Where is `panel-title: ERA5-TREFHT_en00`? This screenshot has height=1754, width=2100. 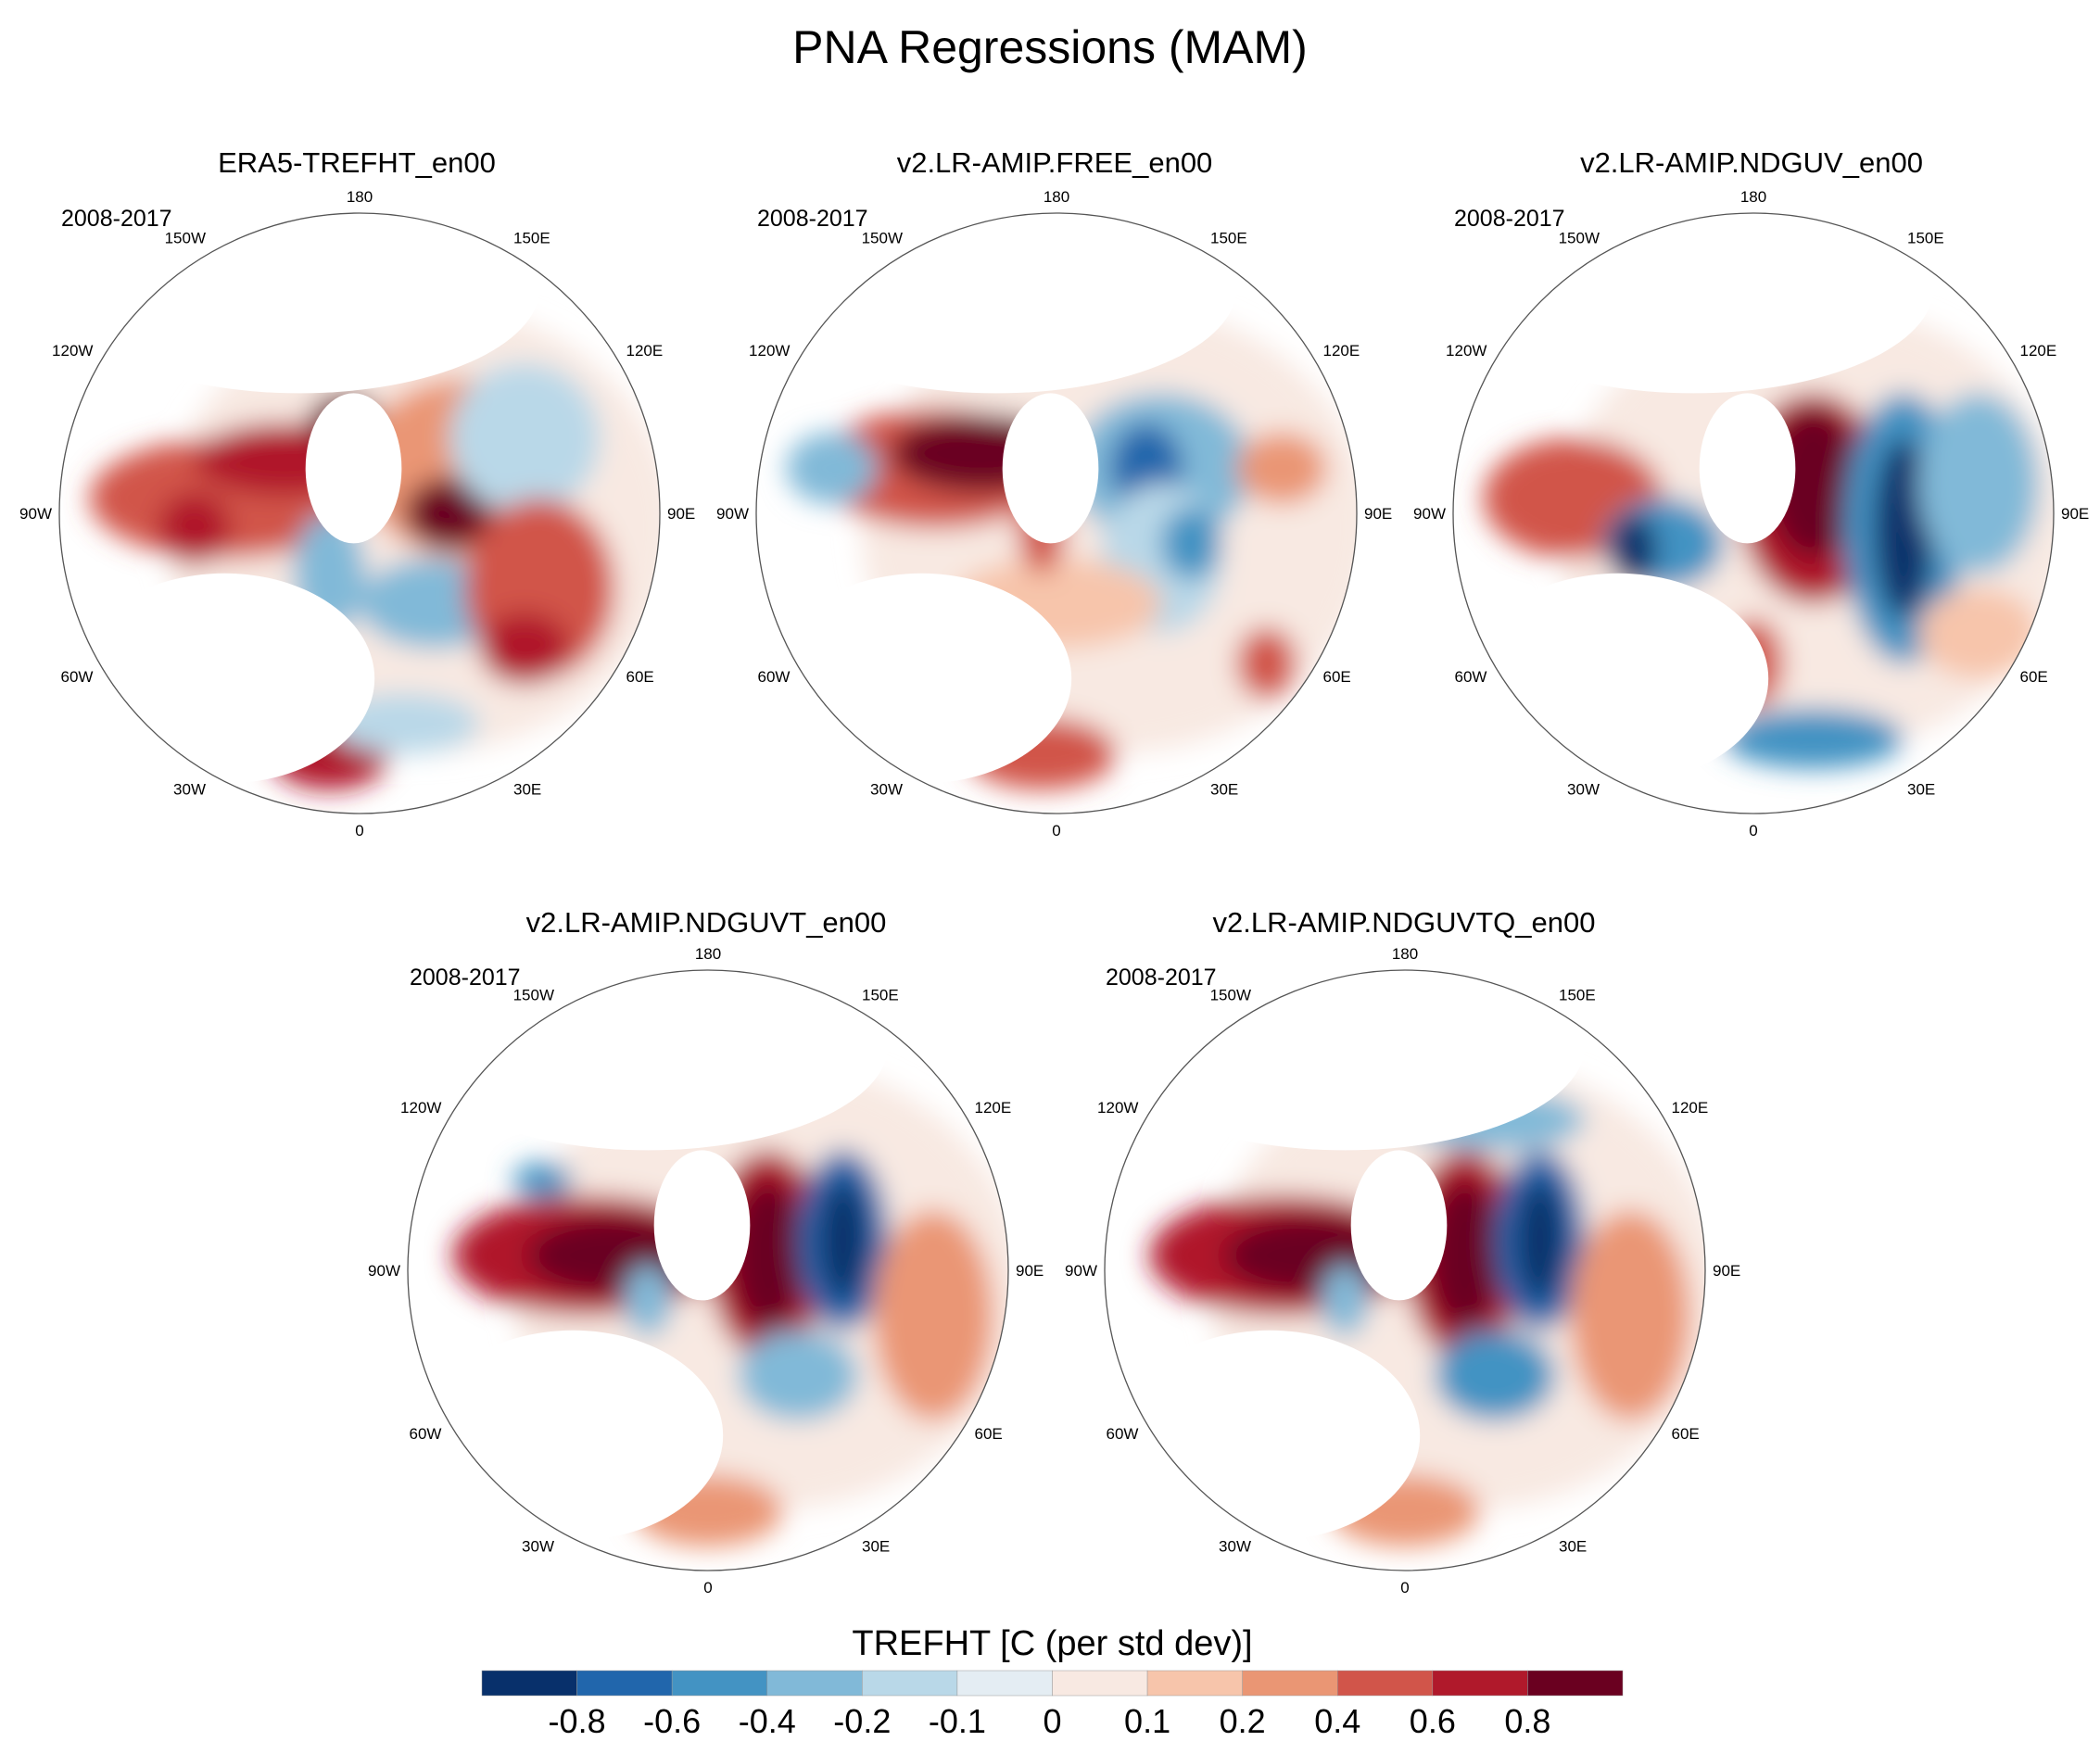 panel-title: ERA5-TREFHT_en00 is located at coordinates (357, 162).